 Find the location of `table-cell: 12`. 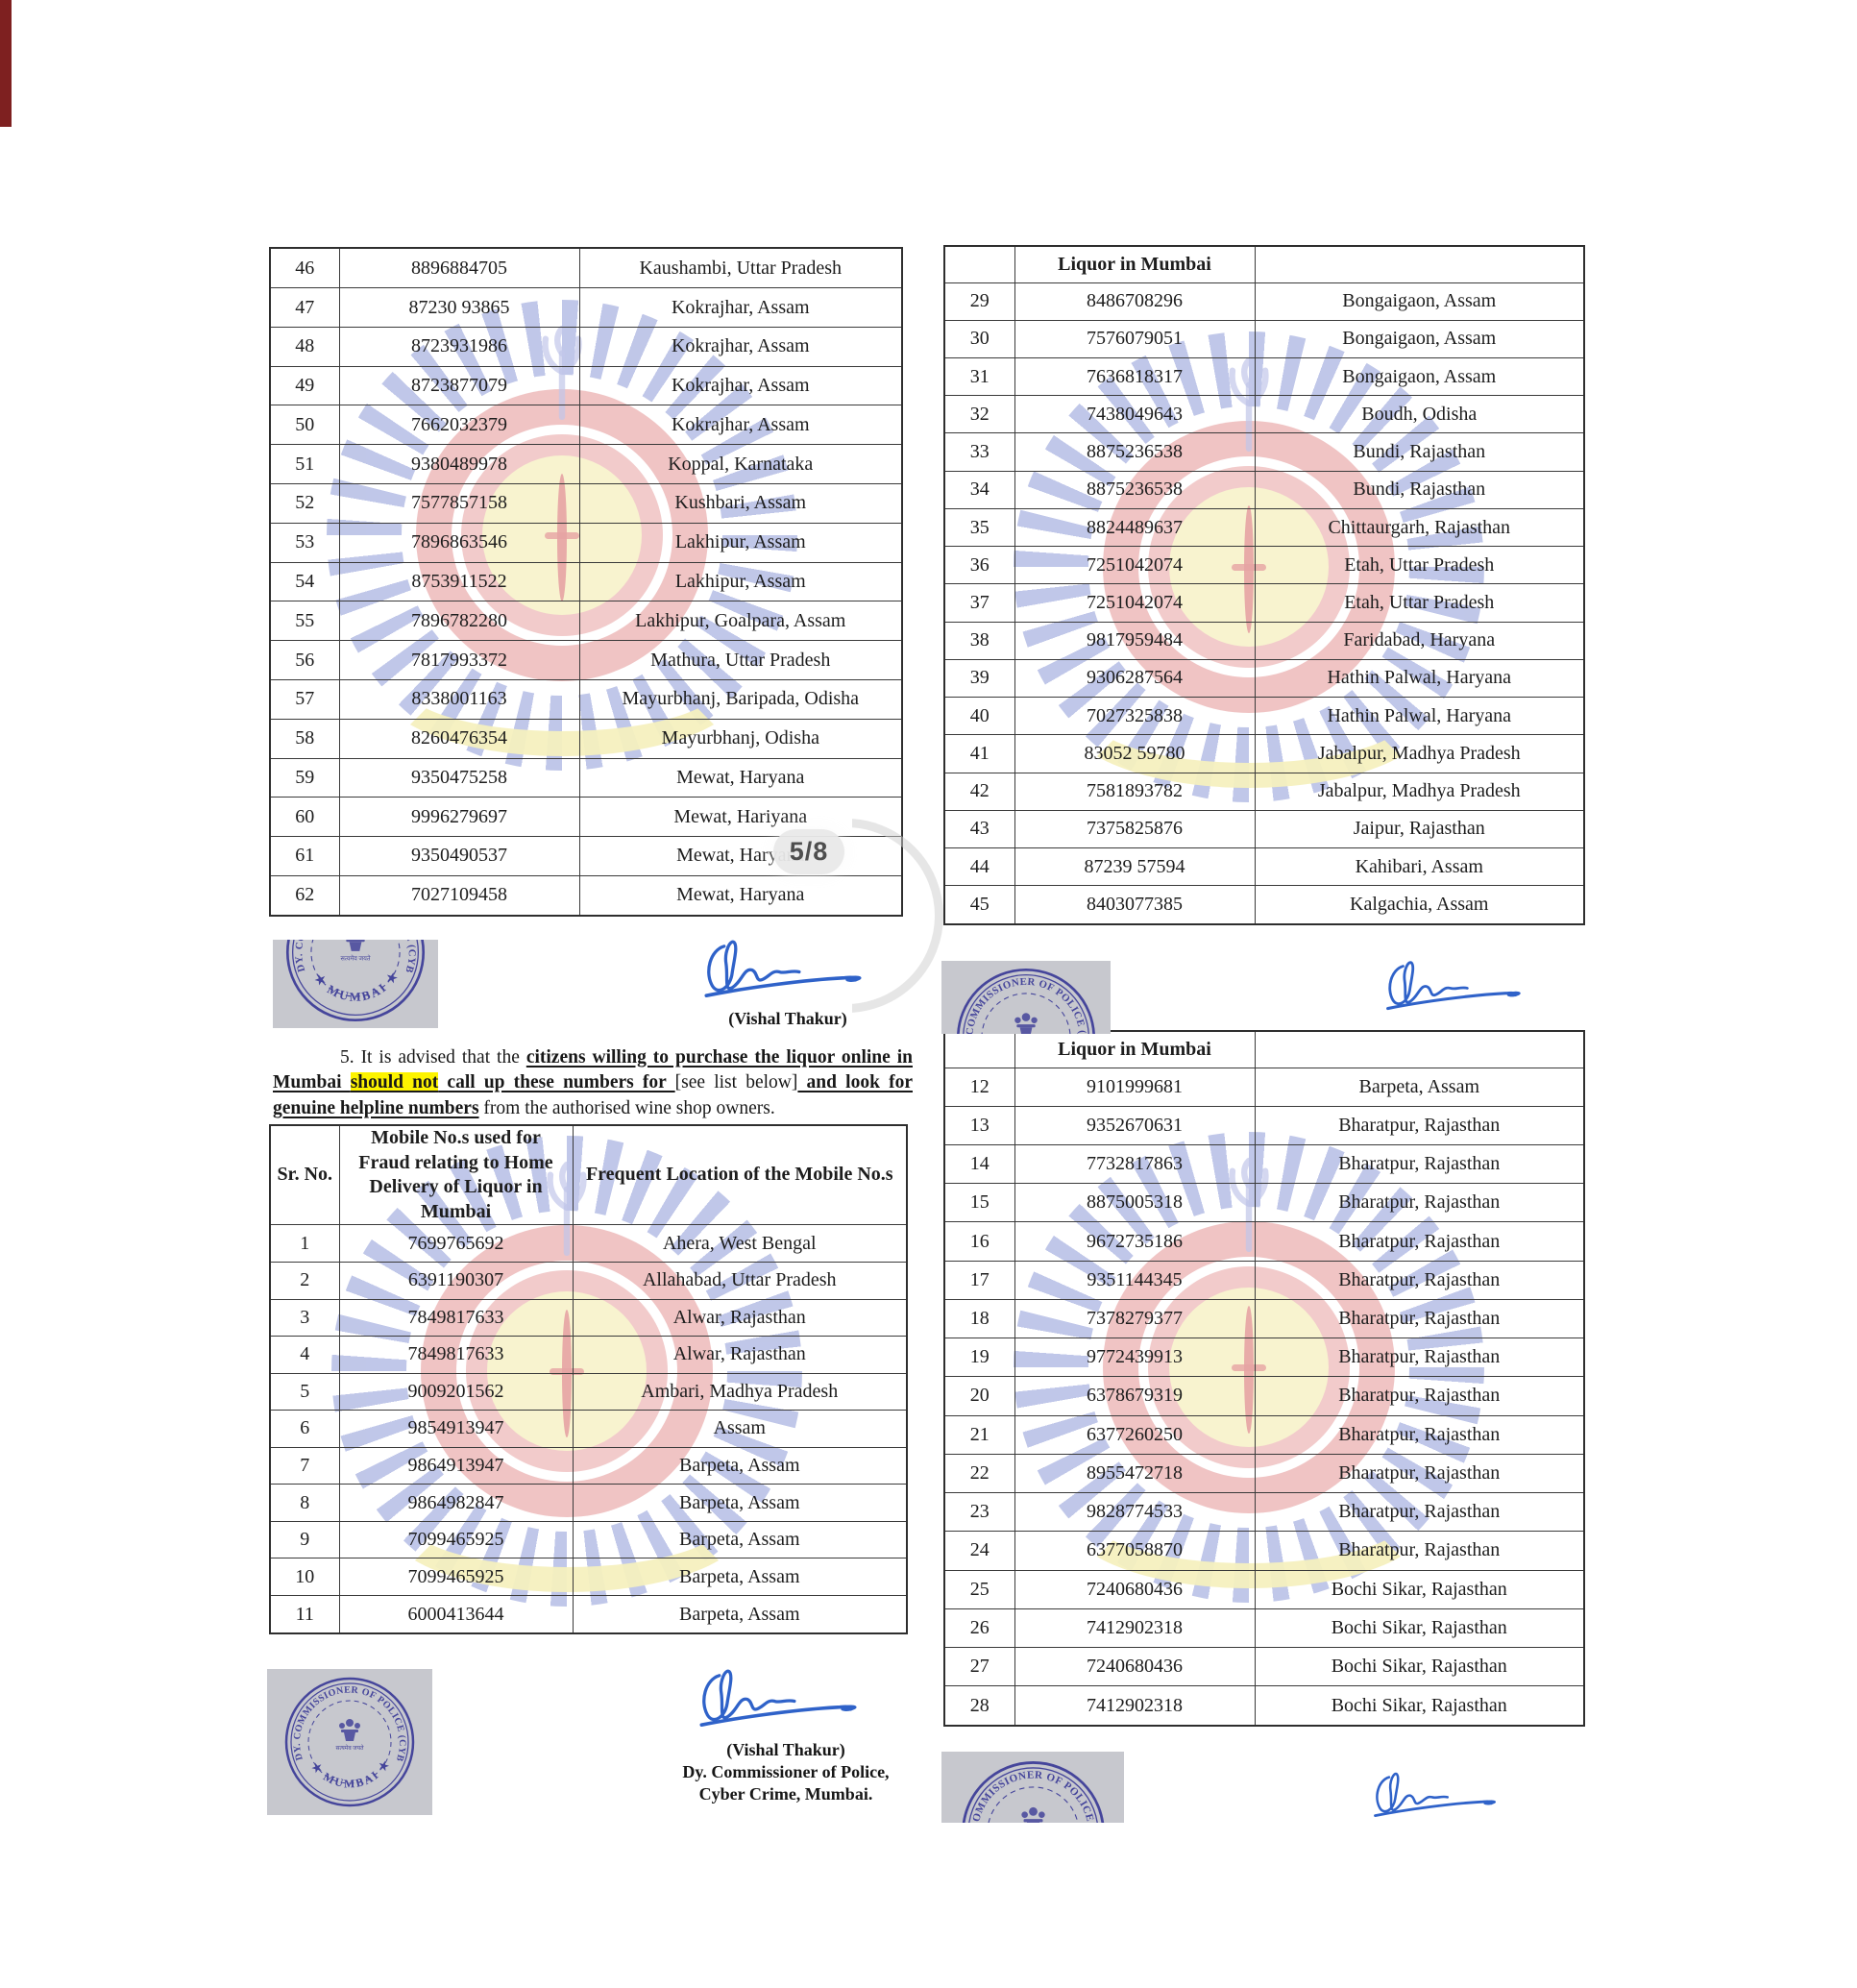

table-cell: 12 is located at coordinates (979, 1087).